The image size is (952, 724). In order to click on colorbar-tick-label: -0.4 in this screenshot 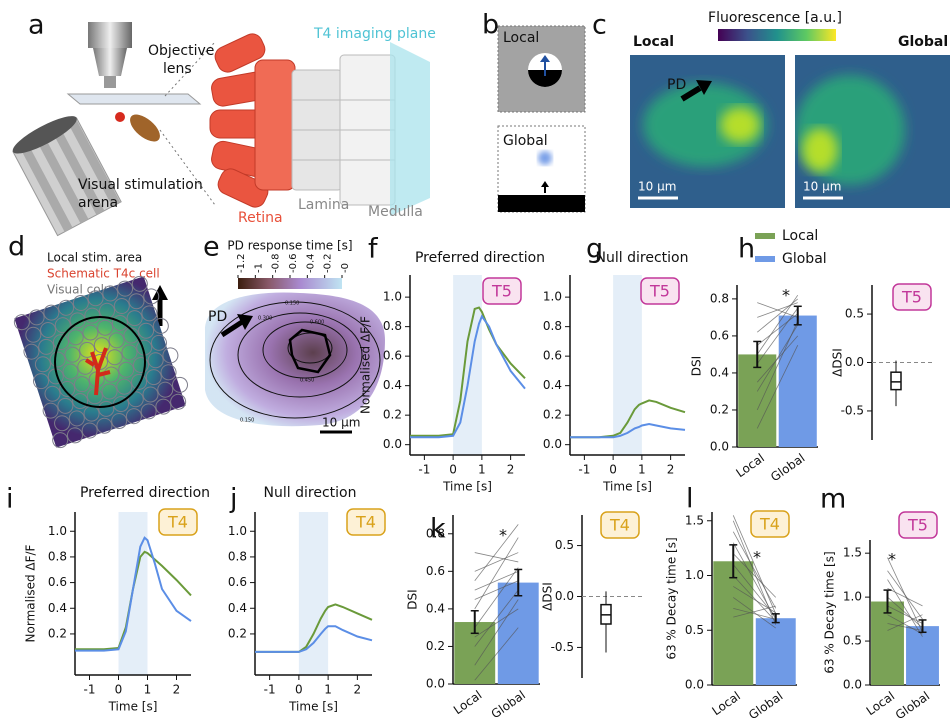, I will do `click(310, 263)`.